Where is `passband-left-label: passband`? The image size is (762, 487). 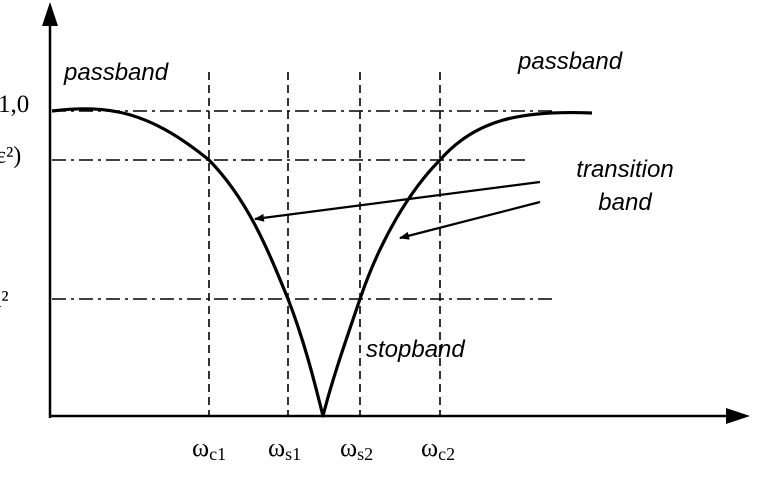
passband-left-label: passband is located at coordinates (116, 72).